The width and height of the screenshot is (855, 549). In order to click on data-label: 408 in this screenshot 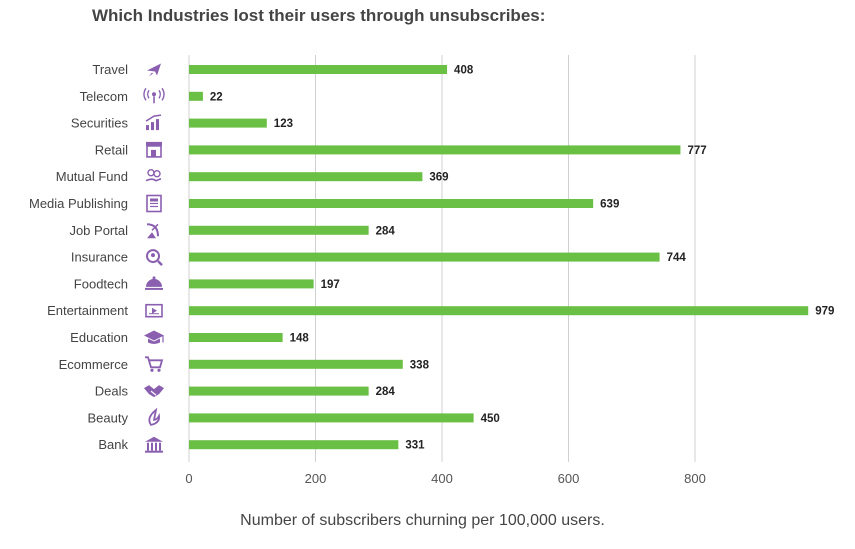, I will do `click(464, 71)`.